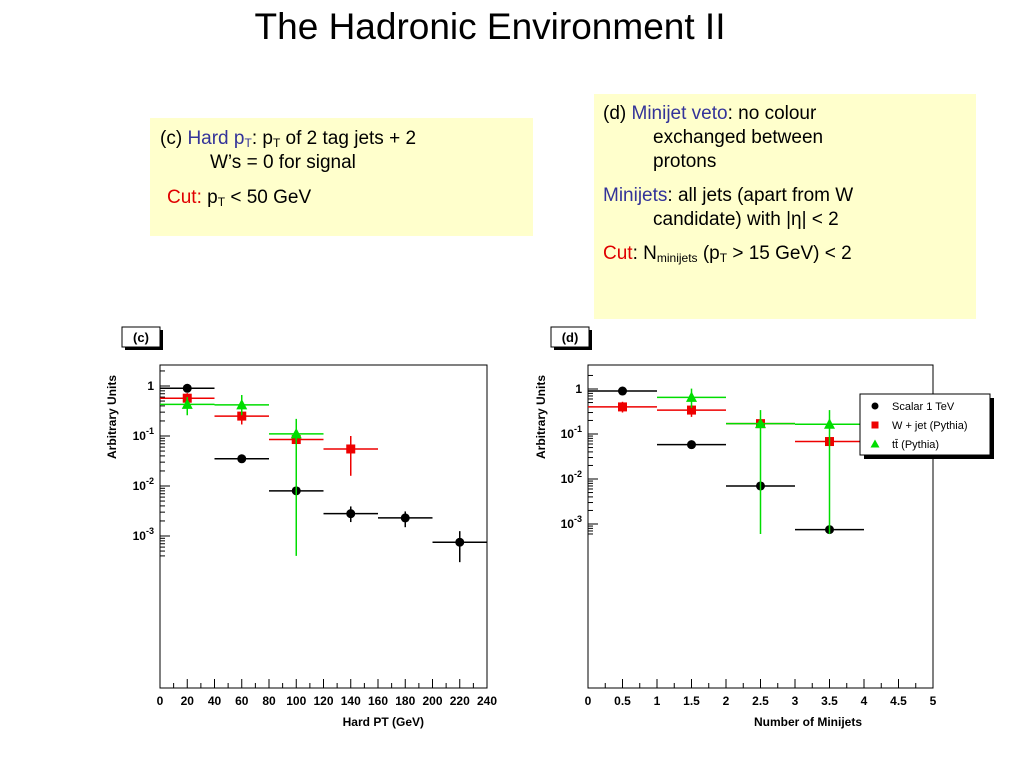 The width and height of the screenshot is (1024, 768). What do you see at coordinates (875, 406) in the screenshot?
I see `legend-marker-circle` at bounding box center [875, 406].